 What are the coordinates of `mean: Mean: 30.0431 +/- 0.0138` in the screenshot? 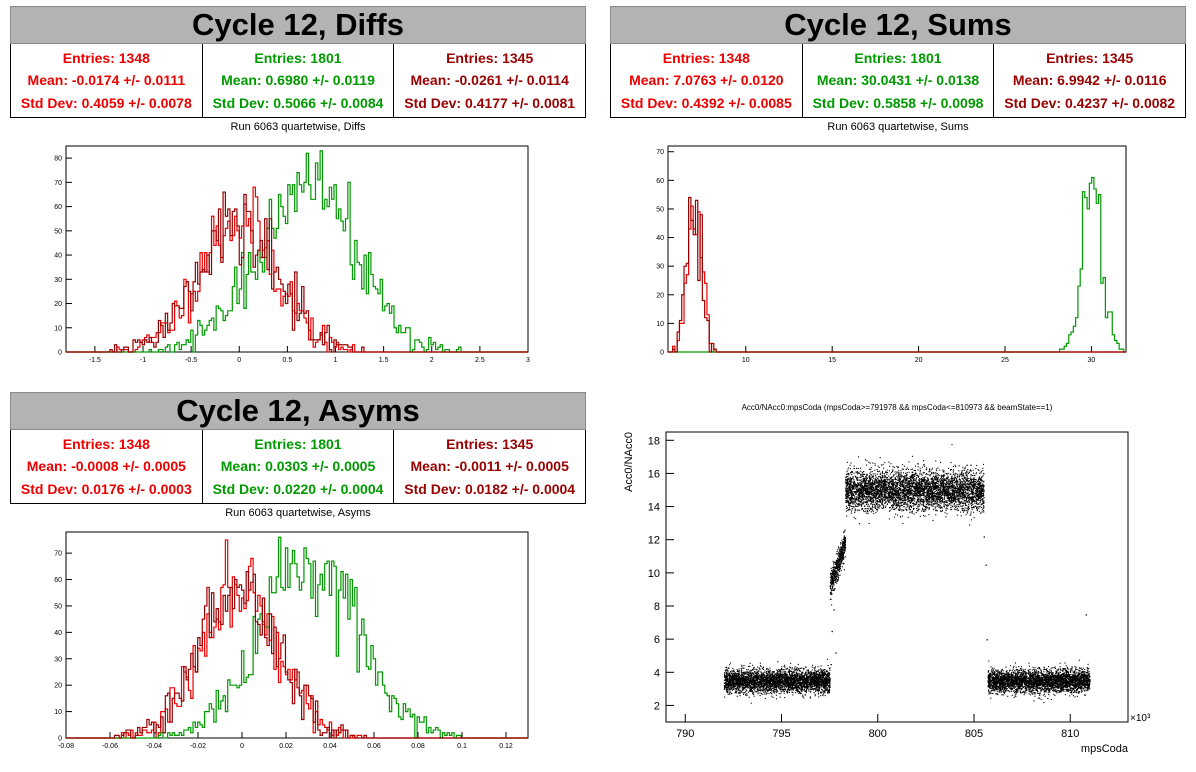 It's located at (898, 80).